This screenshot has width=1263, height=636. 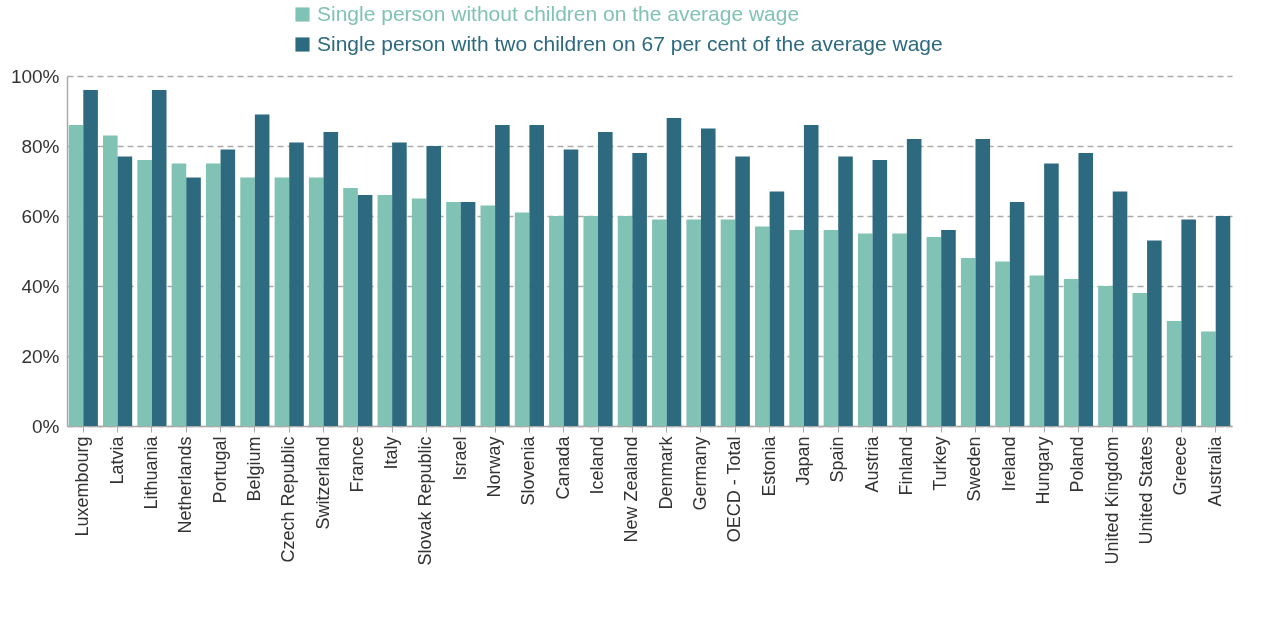 I want to click on x-tick-label: Czech Republic, so click(x=288, y=499).